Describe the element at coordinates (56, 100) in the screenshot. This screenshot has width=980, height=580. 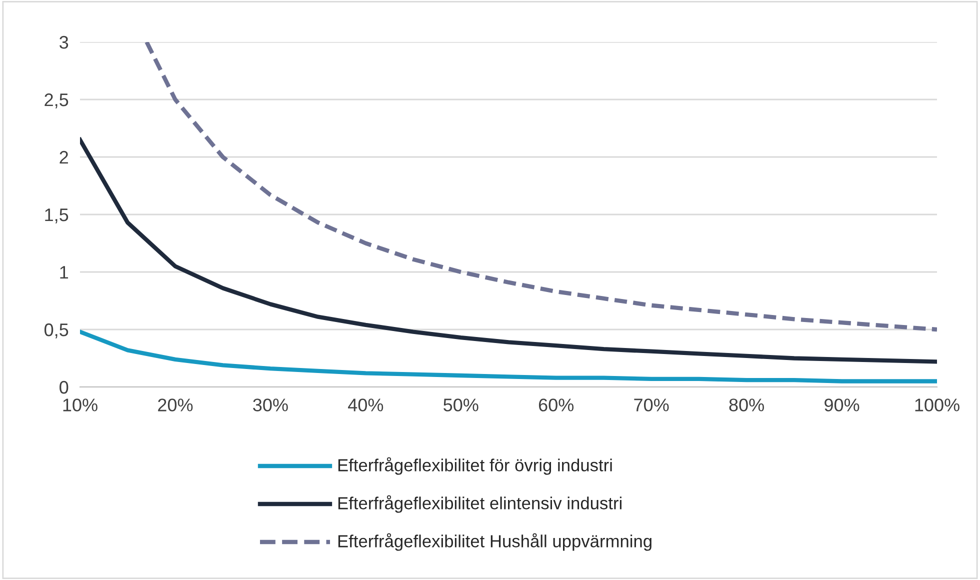
I see `y-tick-label: 2,5` at that location.